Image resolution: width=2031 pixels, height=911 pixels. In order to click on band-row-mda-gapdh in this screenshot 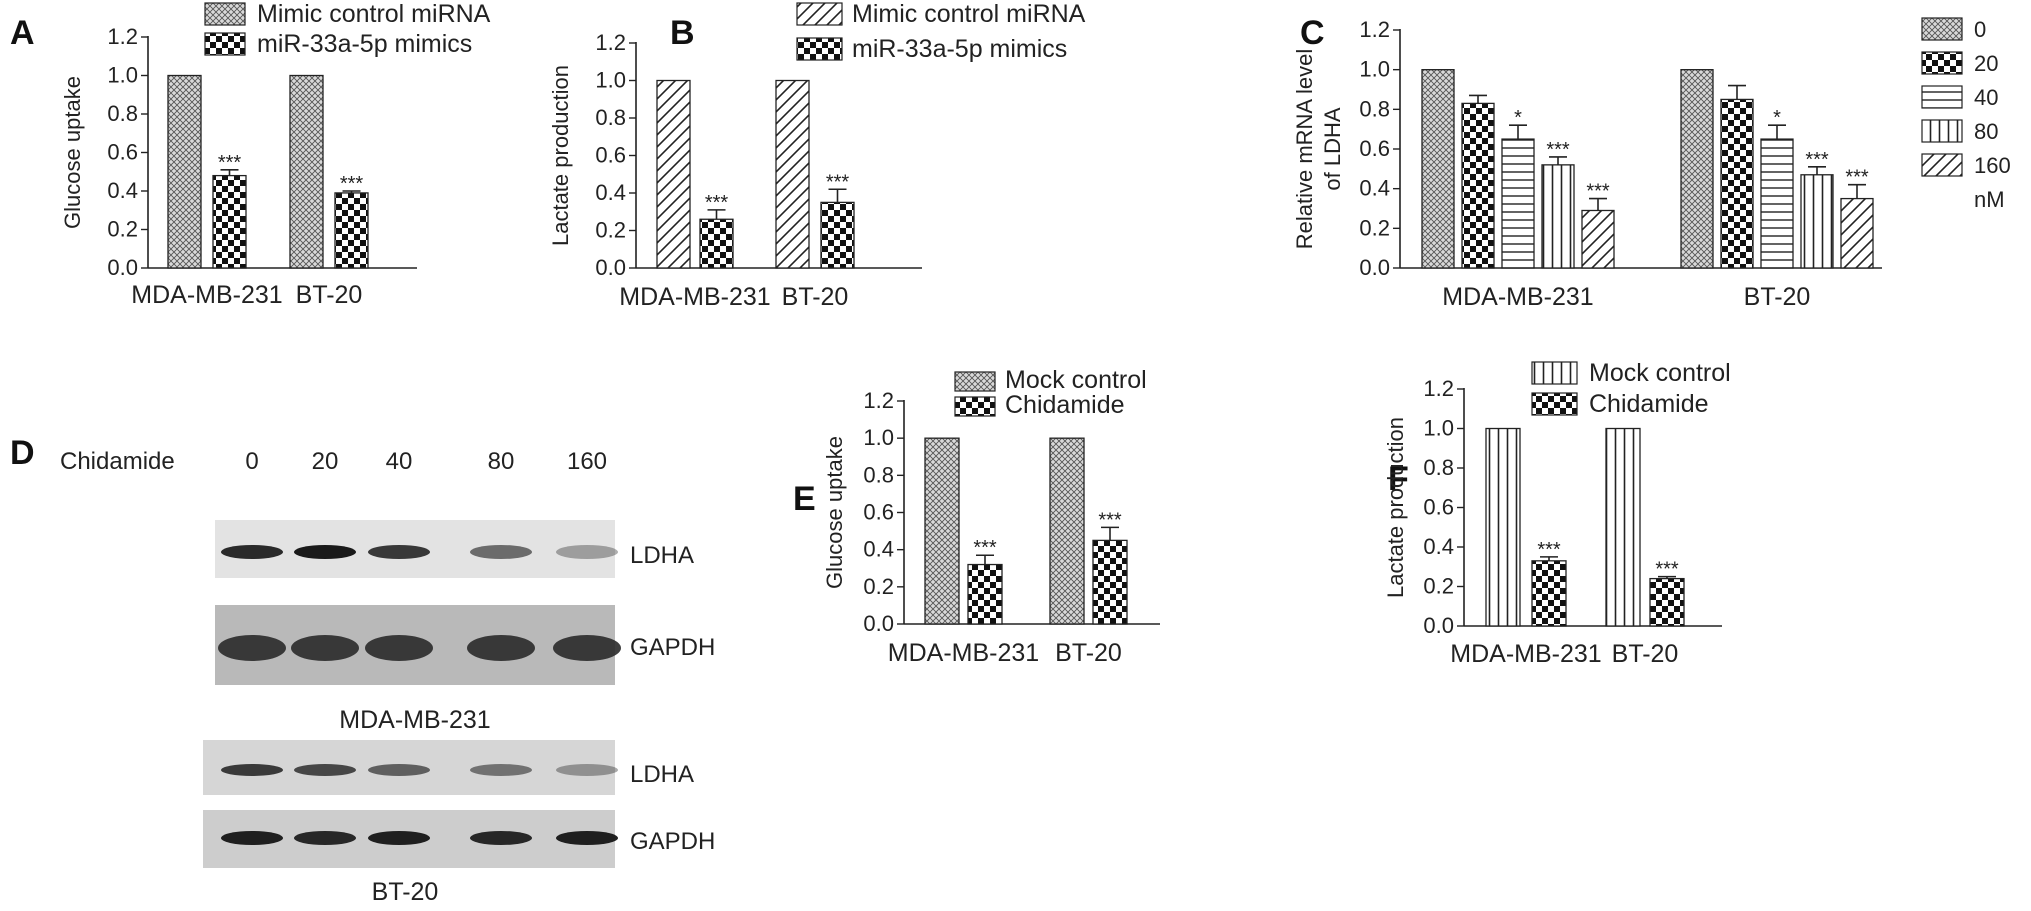, I will do `click(419, 648)`.